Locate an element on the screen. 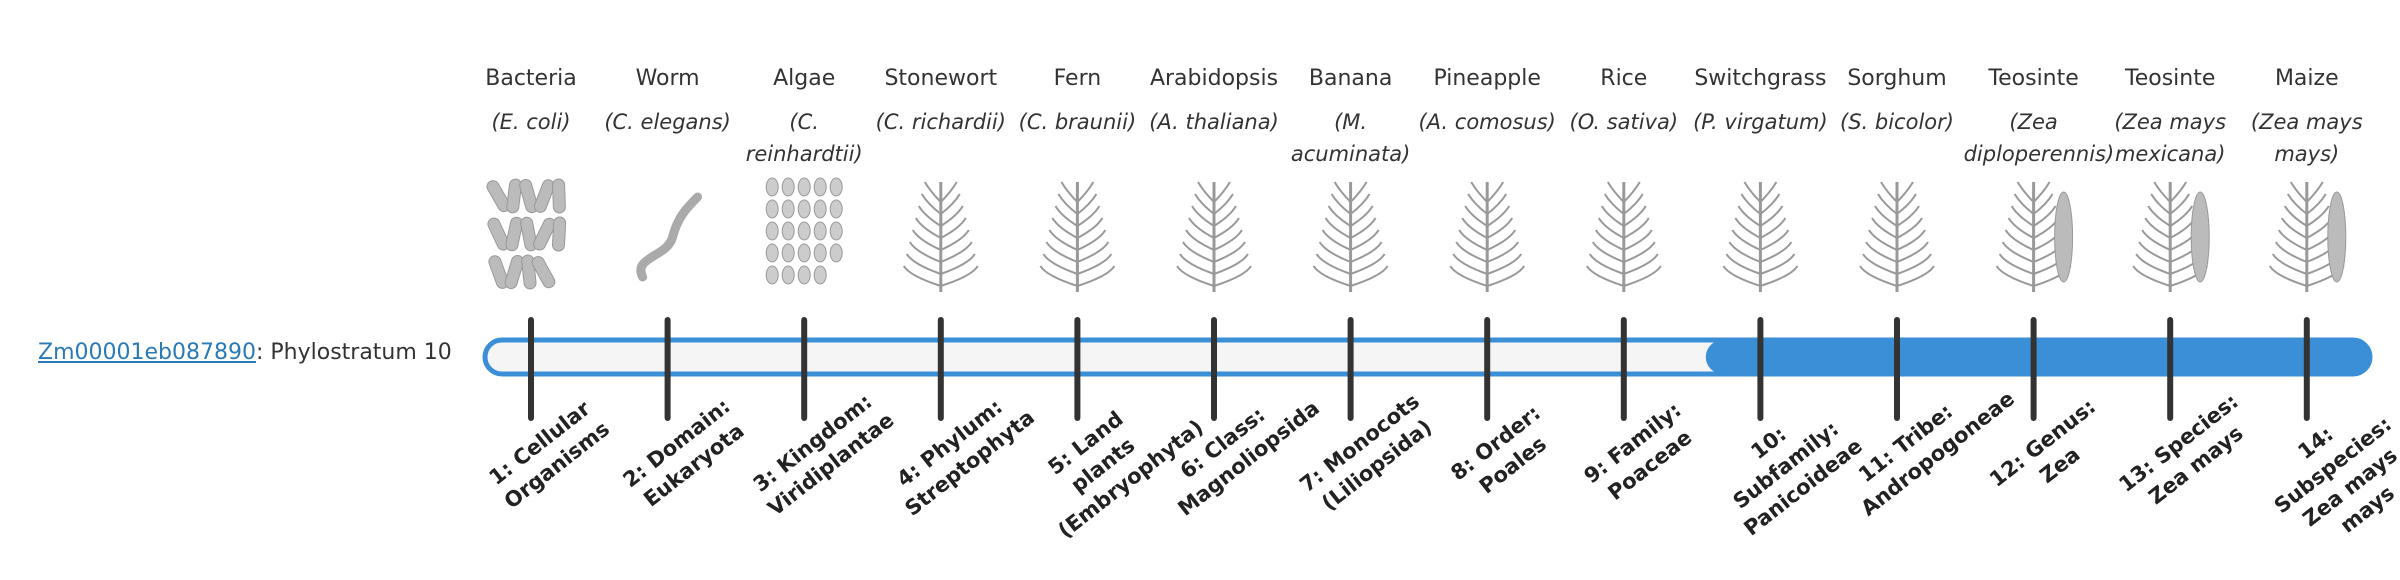 This screenshot has width=2400, height=580. ear is located at coordinates (2200, 237).